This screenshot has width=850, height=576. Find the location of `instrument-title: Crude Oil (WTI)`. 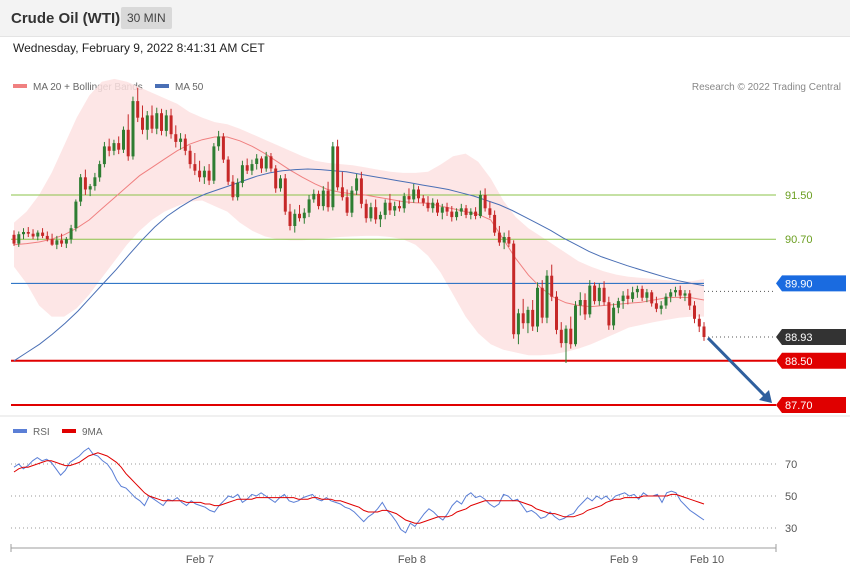

instrument-title: Crude Oil (WTI) is located at coordinates (66, 18).